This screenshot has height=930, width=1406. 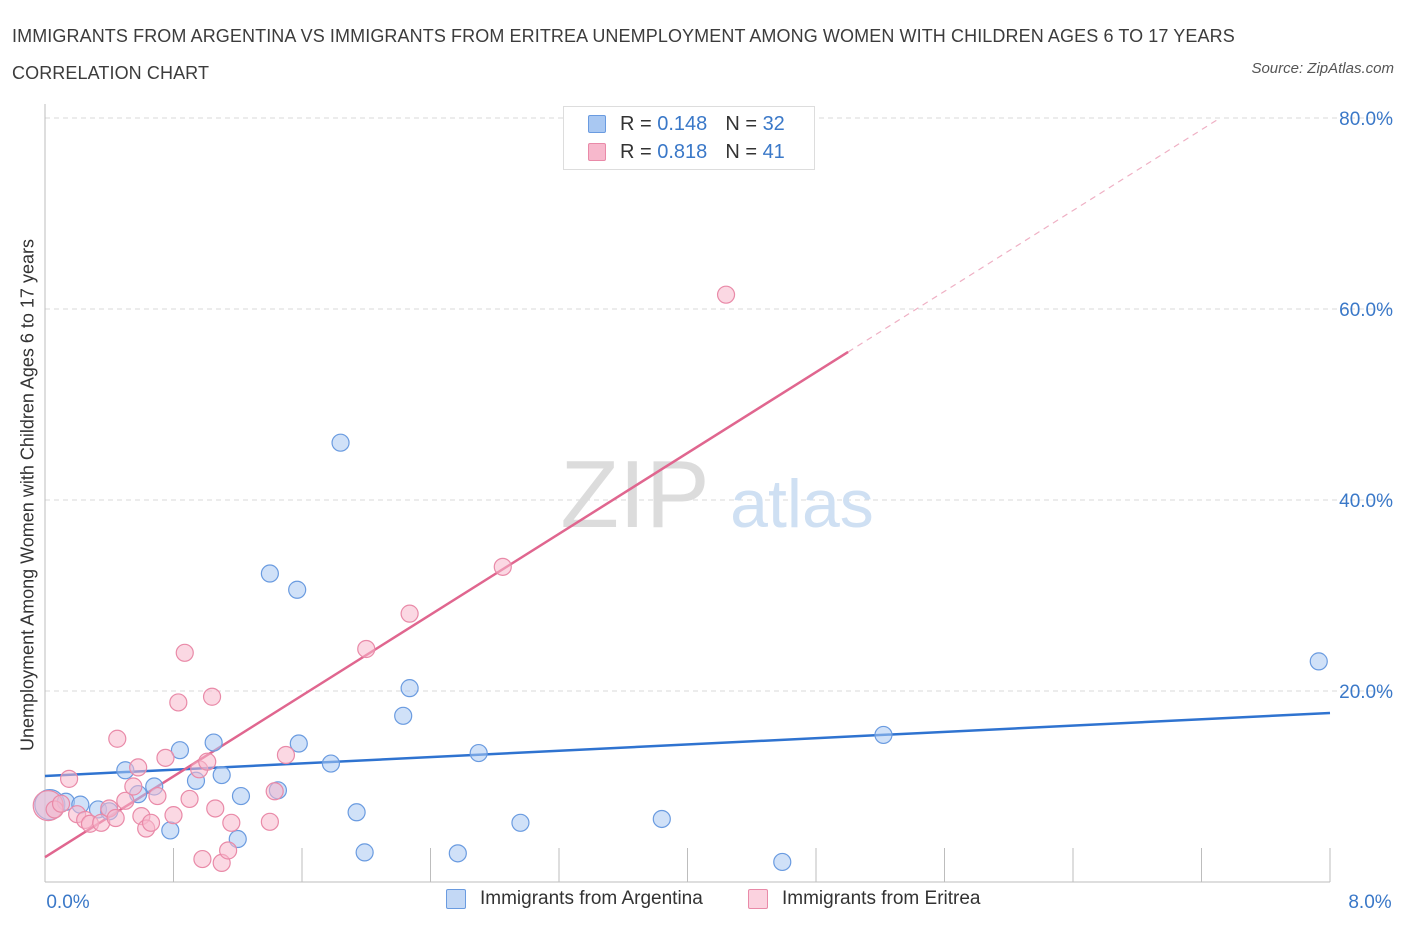 What do you see at coordinates (1366, 692) in the screenshot?
I see `y-tick-label: 20.0%` at bounding box center [1366, 692].